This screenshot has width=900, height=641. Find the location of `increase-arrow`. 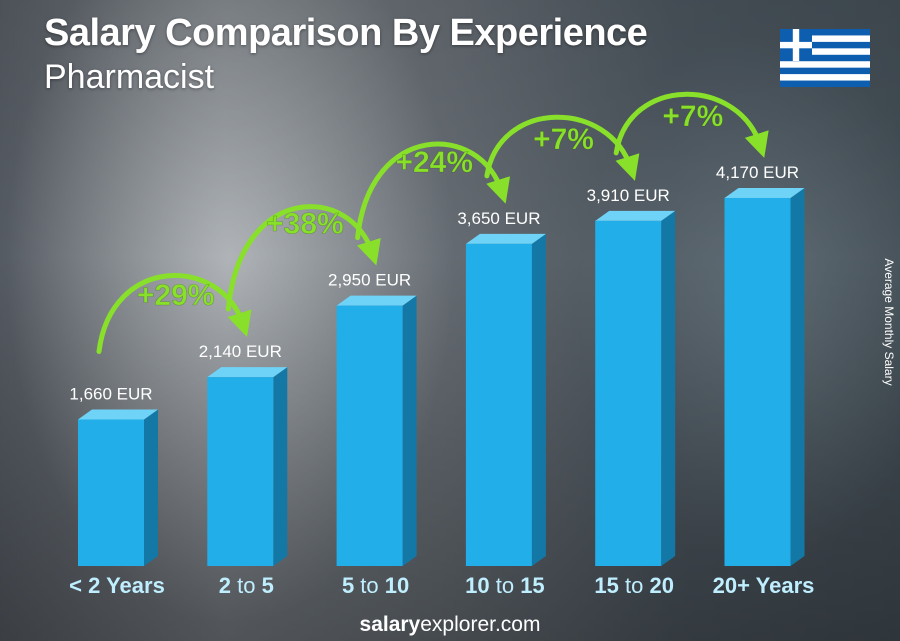

increase-arrow is located at coordinates (691, 124).